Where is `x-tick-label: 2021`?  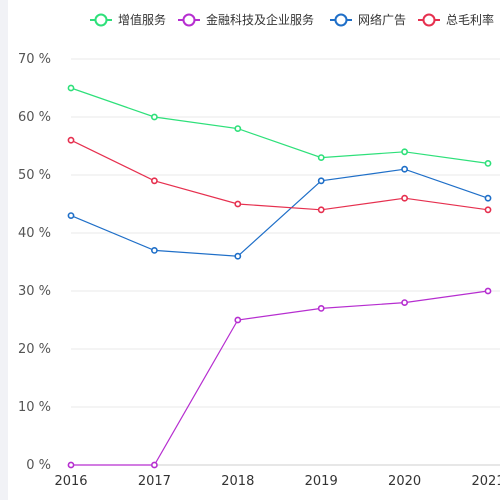
x-tick-label: 2021 is located at coordinates (485, 481).